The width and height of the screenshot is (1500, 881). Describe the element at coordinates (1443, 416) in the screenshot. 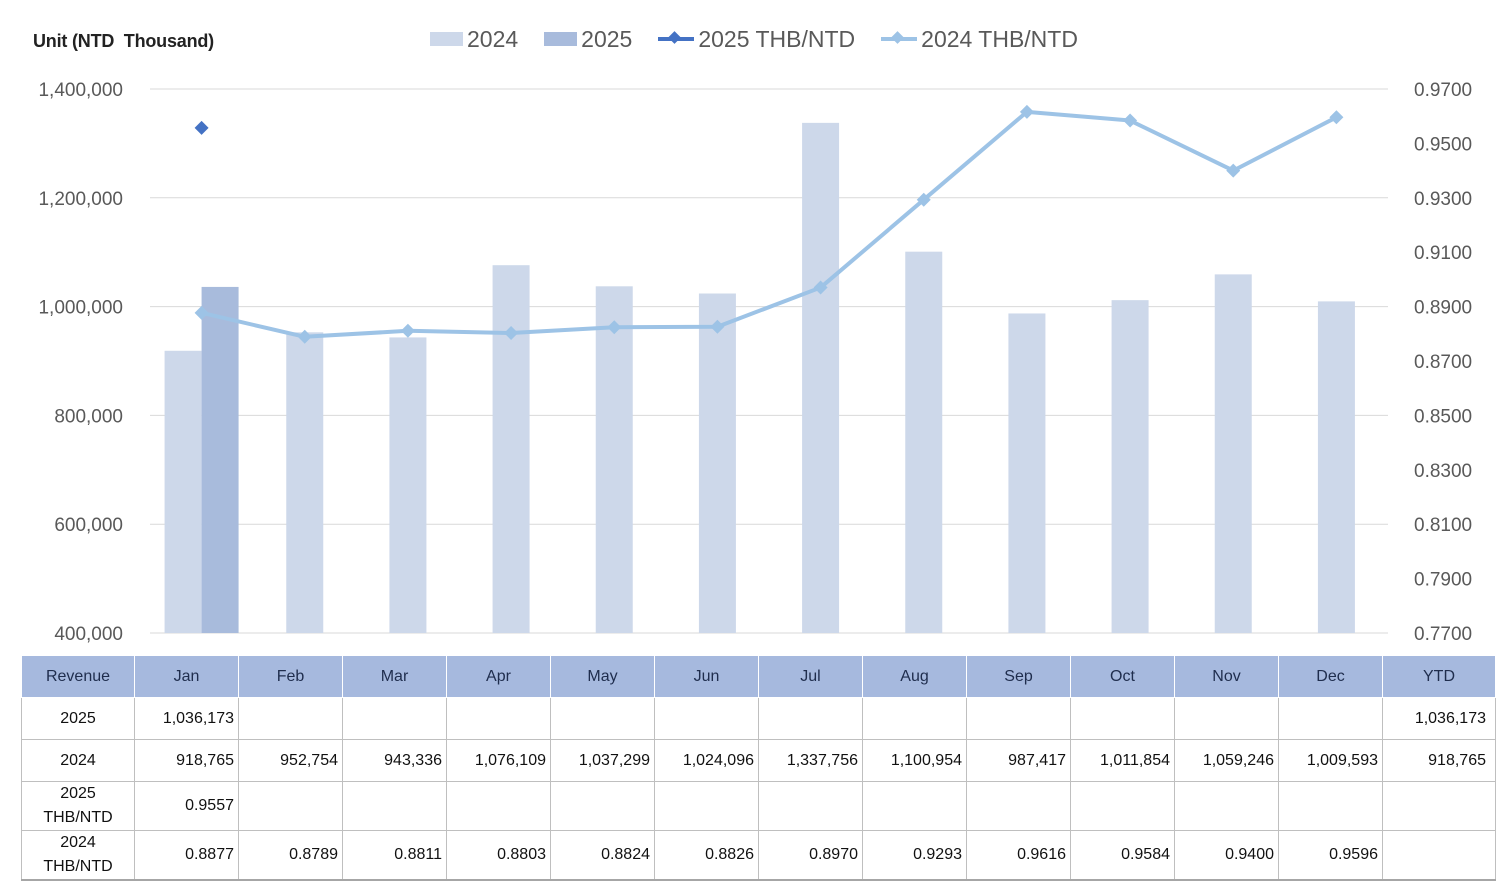

I see `y-right-tick-label: 0.8500` at that location.